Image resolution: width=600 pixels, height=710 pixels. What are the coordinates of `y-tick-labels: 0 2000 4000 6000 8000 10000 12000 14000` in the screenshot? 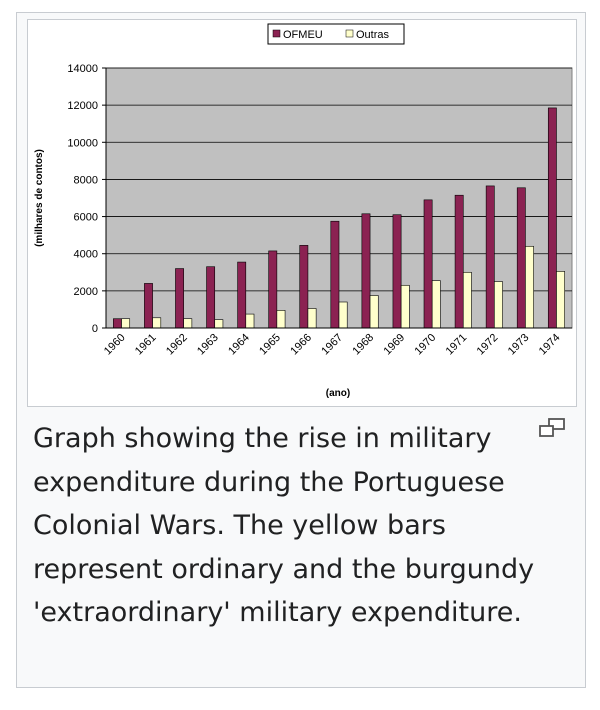 It's located at (82, 199).